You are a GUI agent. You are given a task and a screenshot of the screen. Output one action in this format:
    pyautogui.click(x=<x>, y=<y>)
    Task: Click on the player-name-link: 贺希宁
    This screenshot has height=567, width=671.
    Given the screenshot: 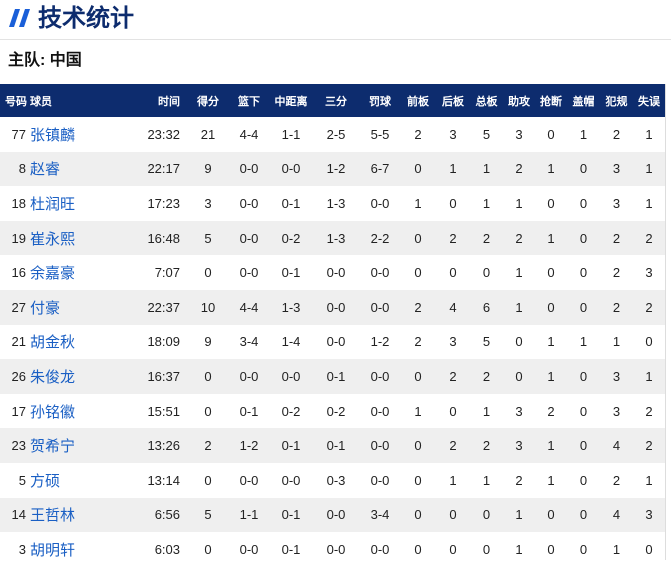 What is the action you would take?
    pyautogui.click(x=53, y=447)
    